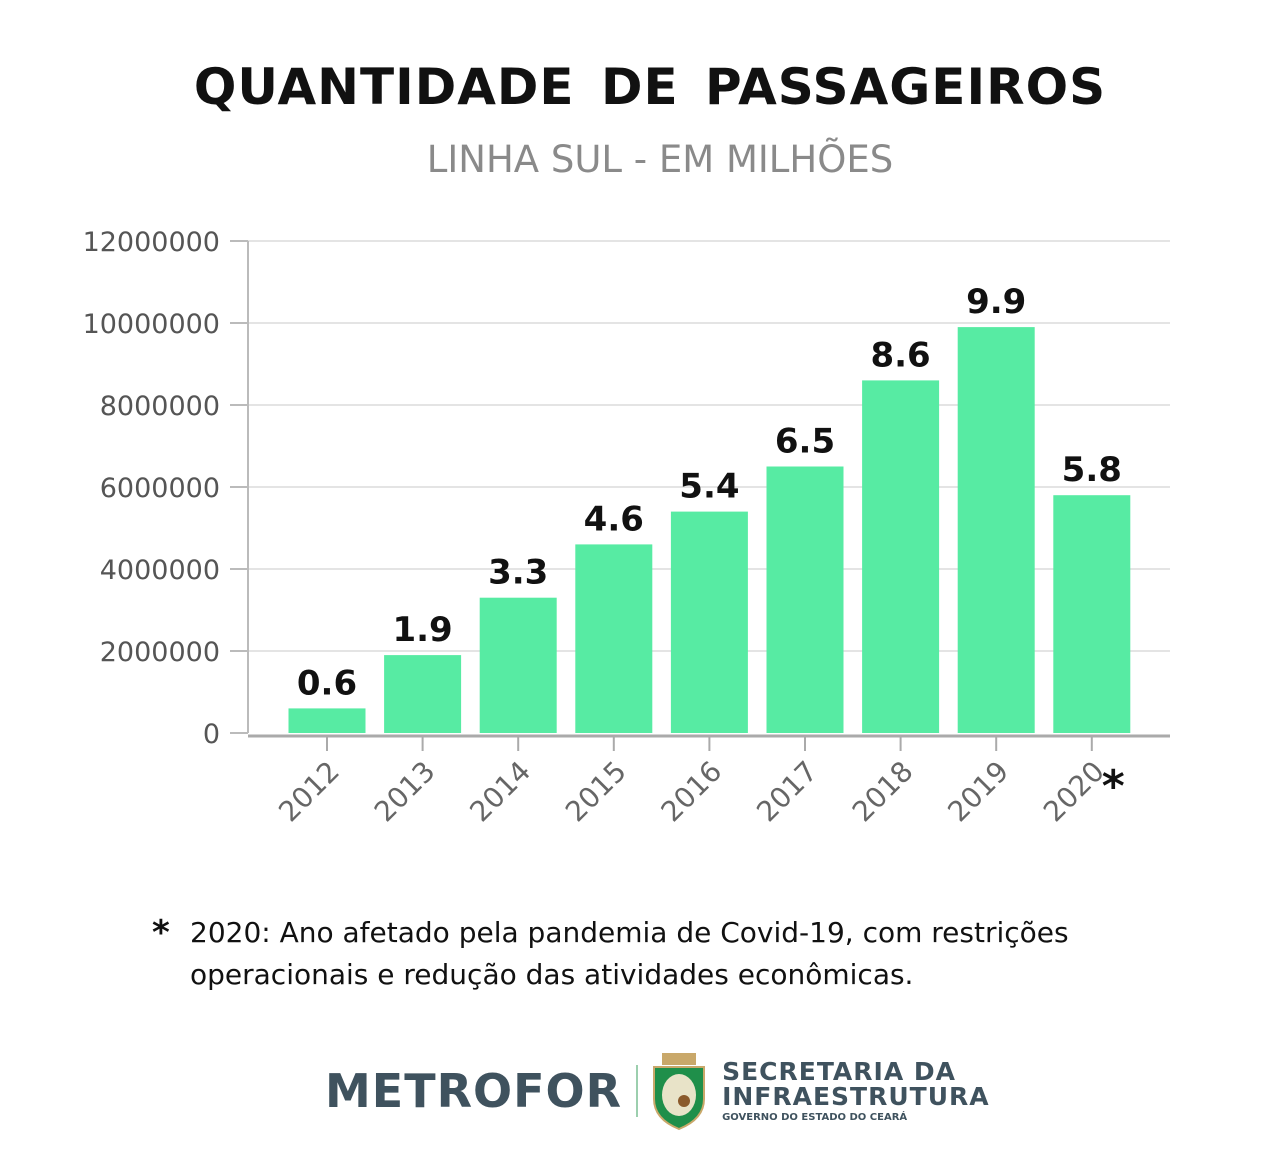  What do you see at coordinates (856, 1096) in the screenshot?
I see `secretaria-line2: INFRAESTRUTURA` at bounding box center [856, 1096].